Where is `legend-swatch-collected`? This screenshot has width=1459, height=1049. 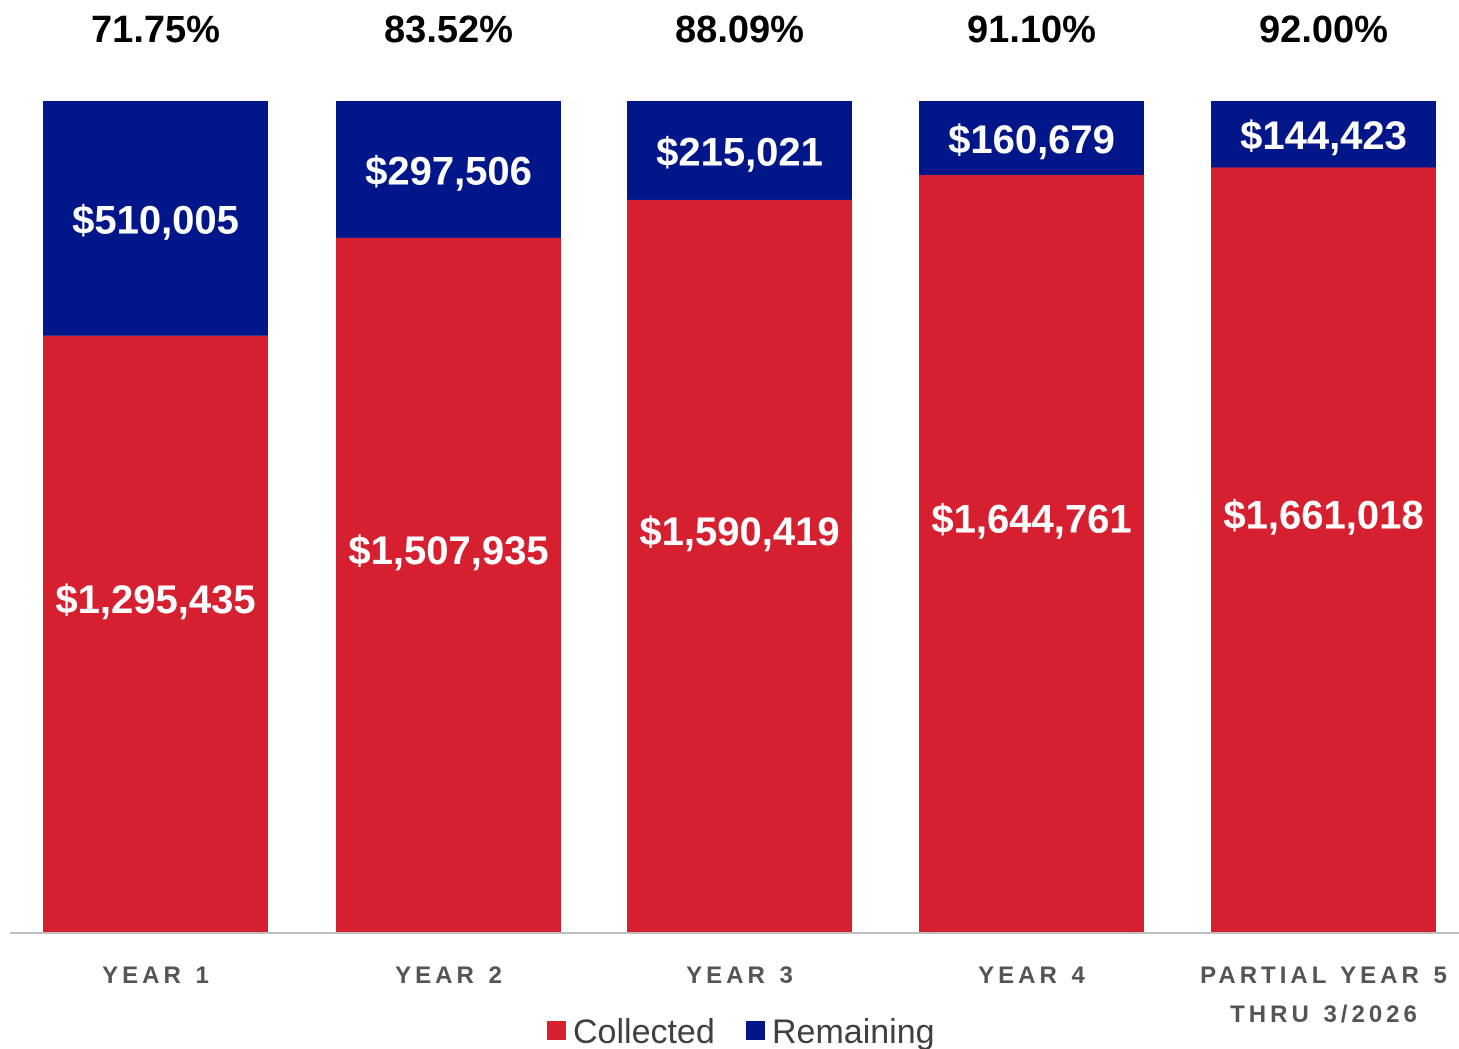 legend-swatch-collected is located at coordinates (556, 1030).